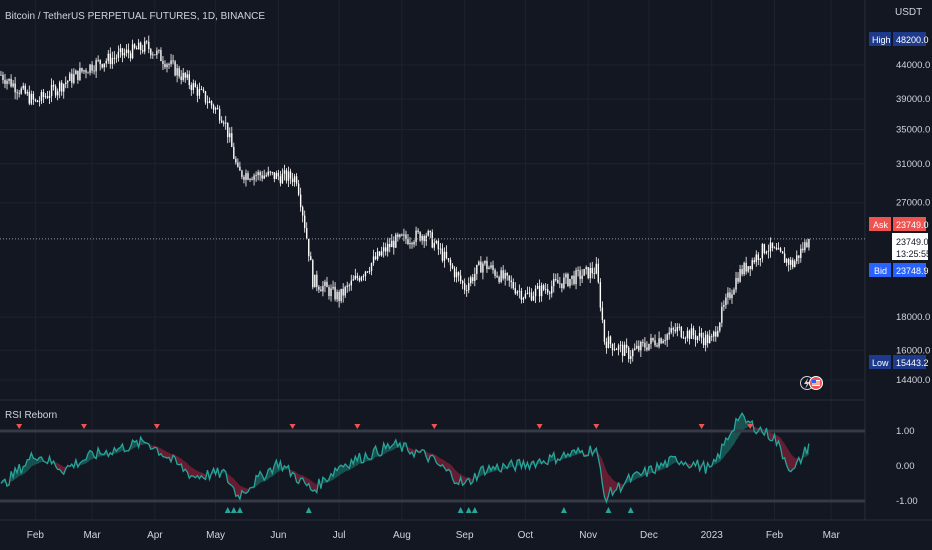  Describe the element at coordinates (912, 363) in the screenshot. I see `svg-text: 15443.2` at that location.